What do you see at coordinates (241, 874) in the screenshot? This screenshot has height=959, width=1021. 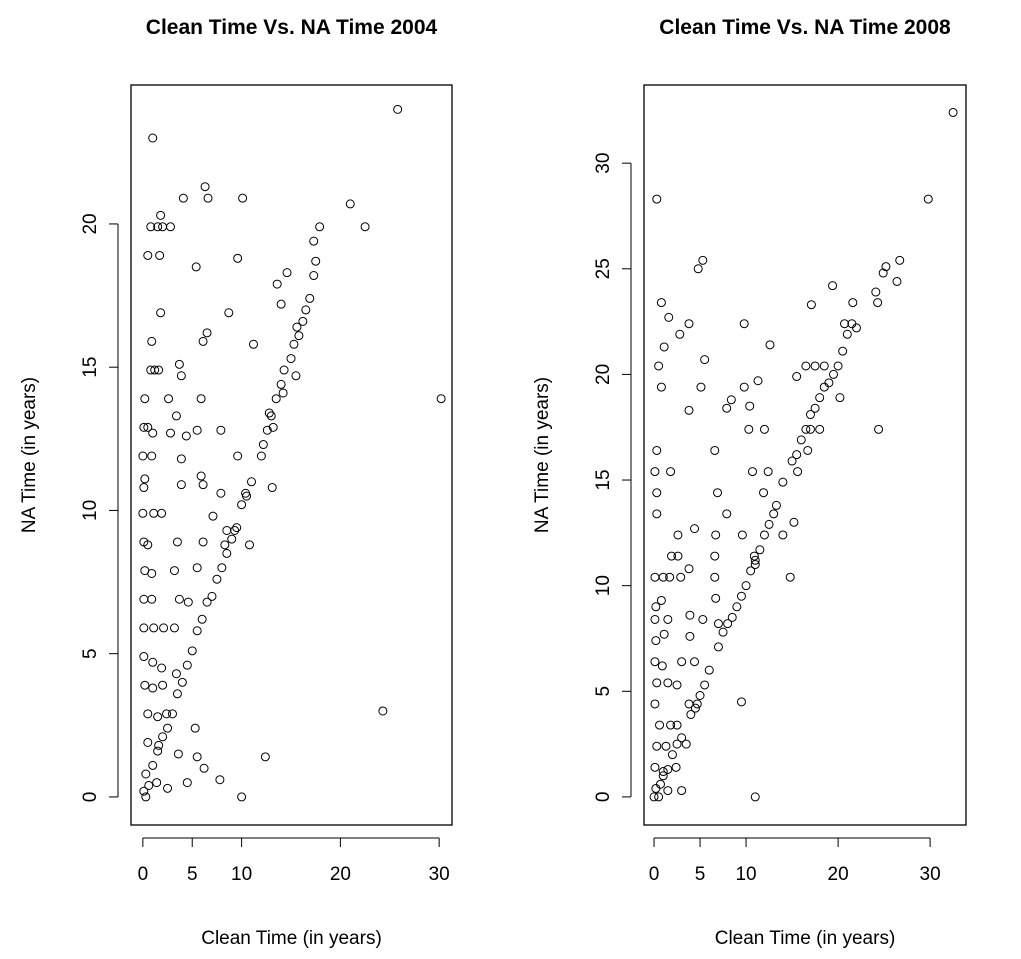 I see `x-tick-label: 10` at bounding box center [241, 874].